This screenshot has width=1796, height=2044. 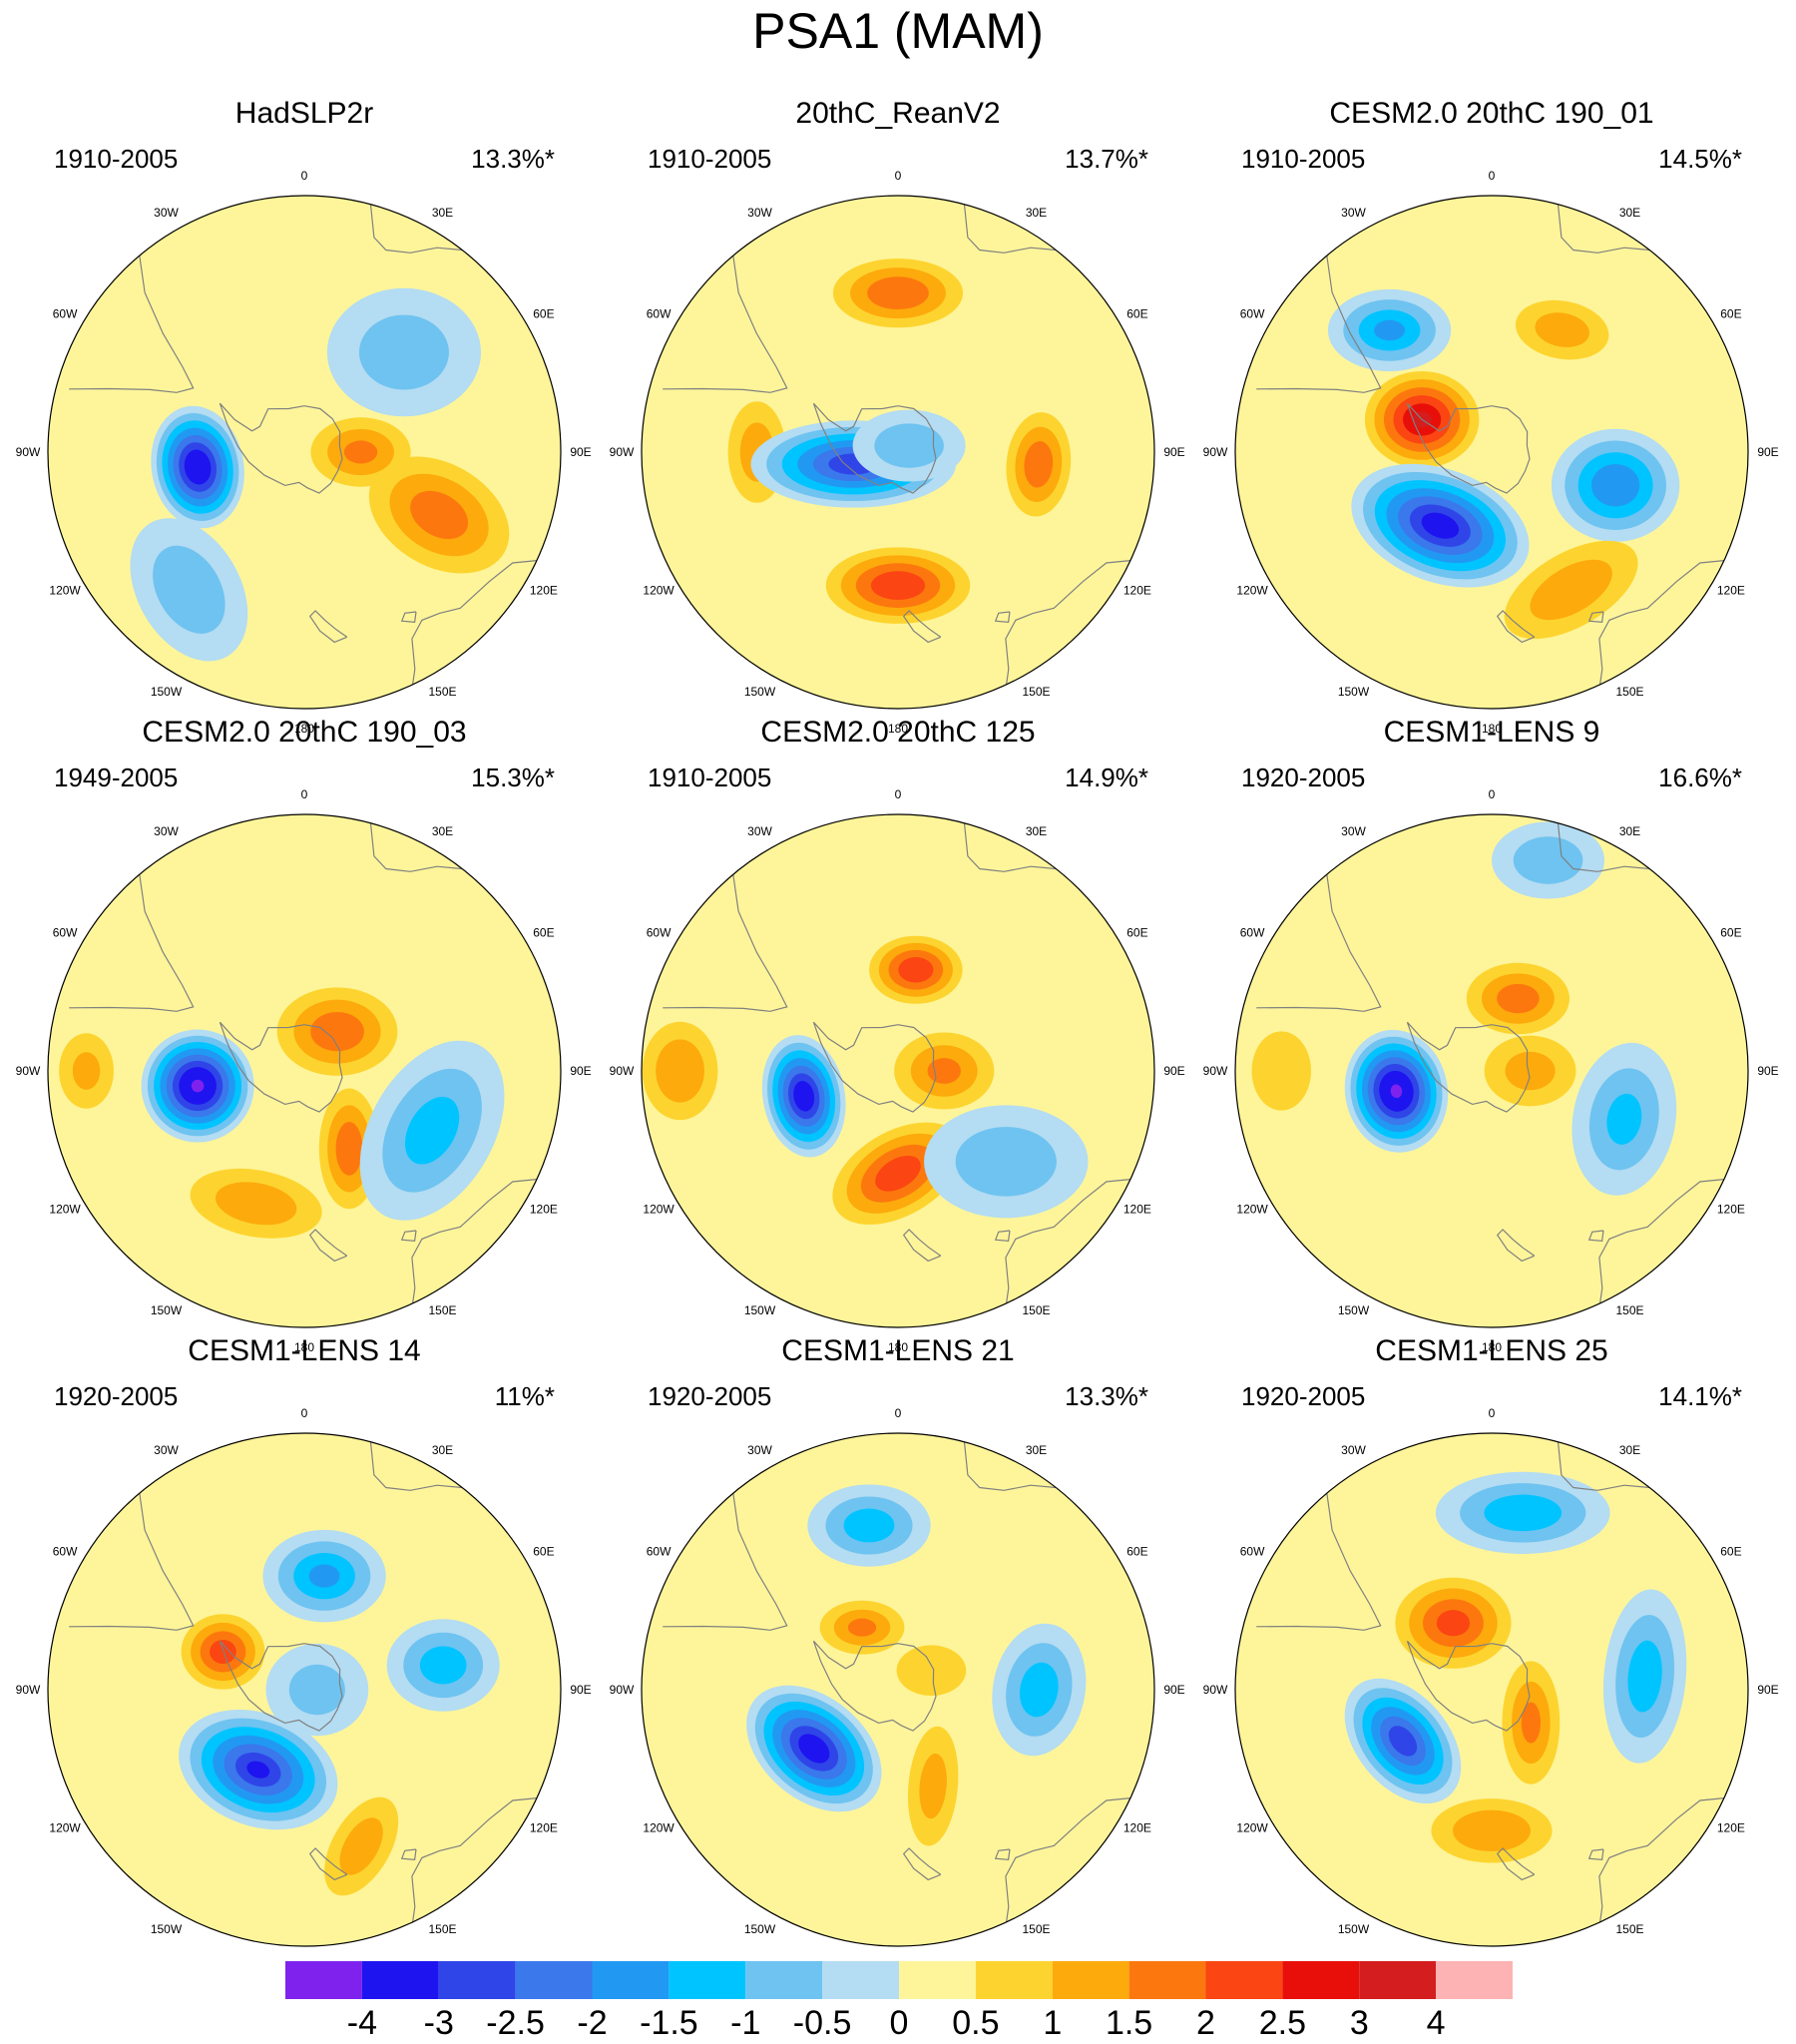 I want to click on panel-title: HadSLP2r, so click(x=304, y=113).